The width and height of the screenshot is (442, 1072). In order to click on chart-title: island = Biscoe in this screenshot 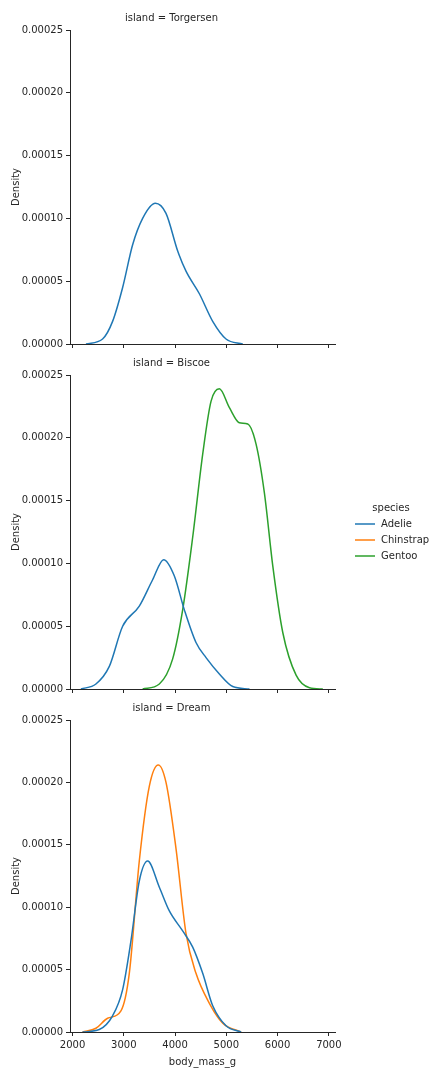, I will do `click(171, 362)`.